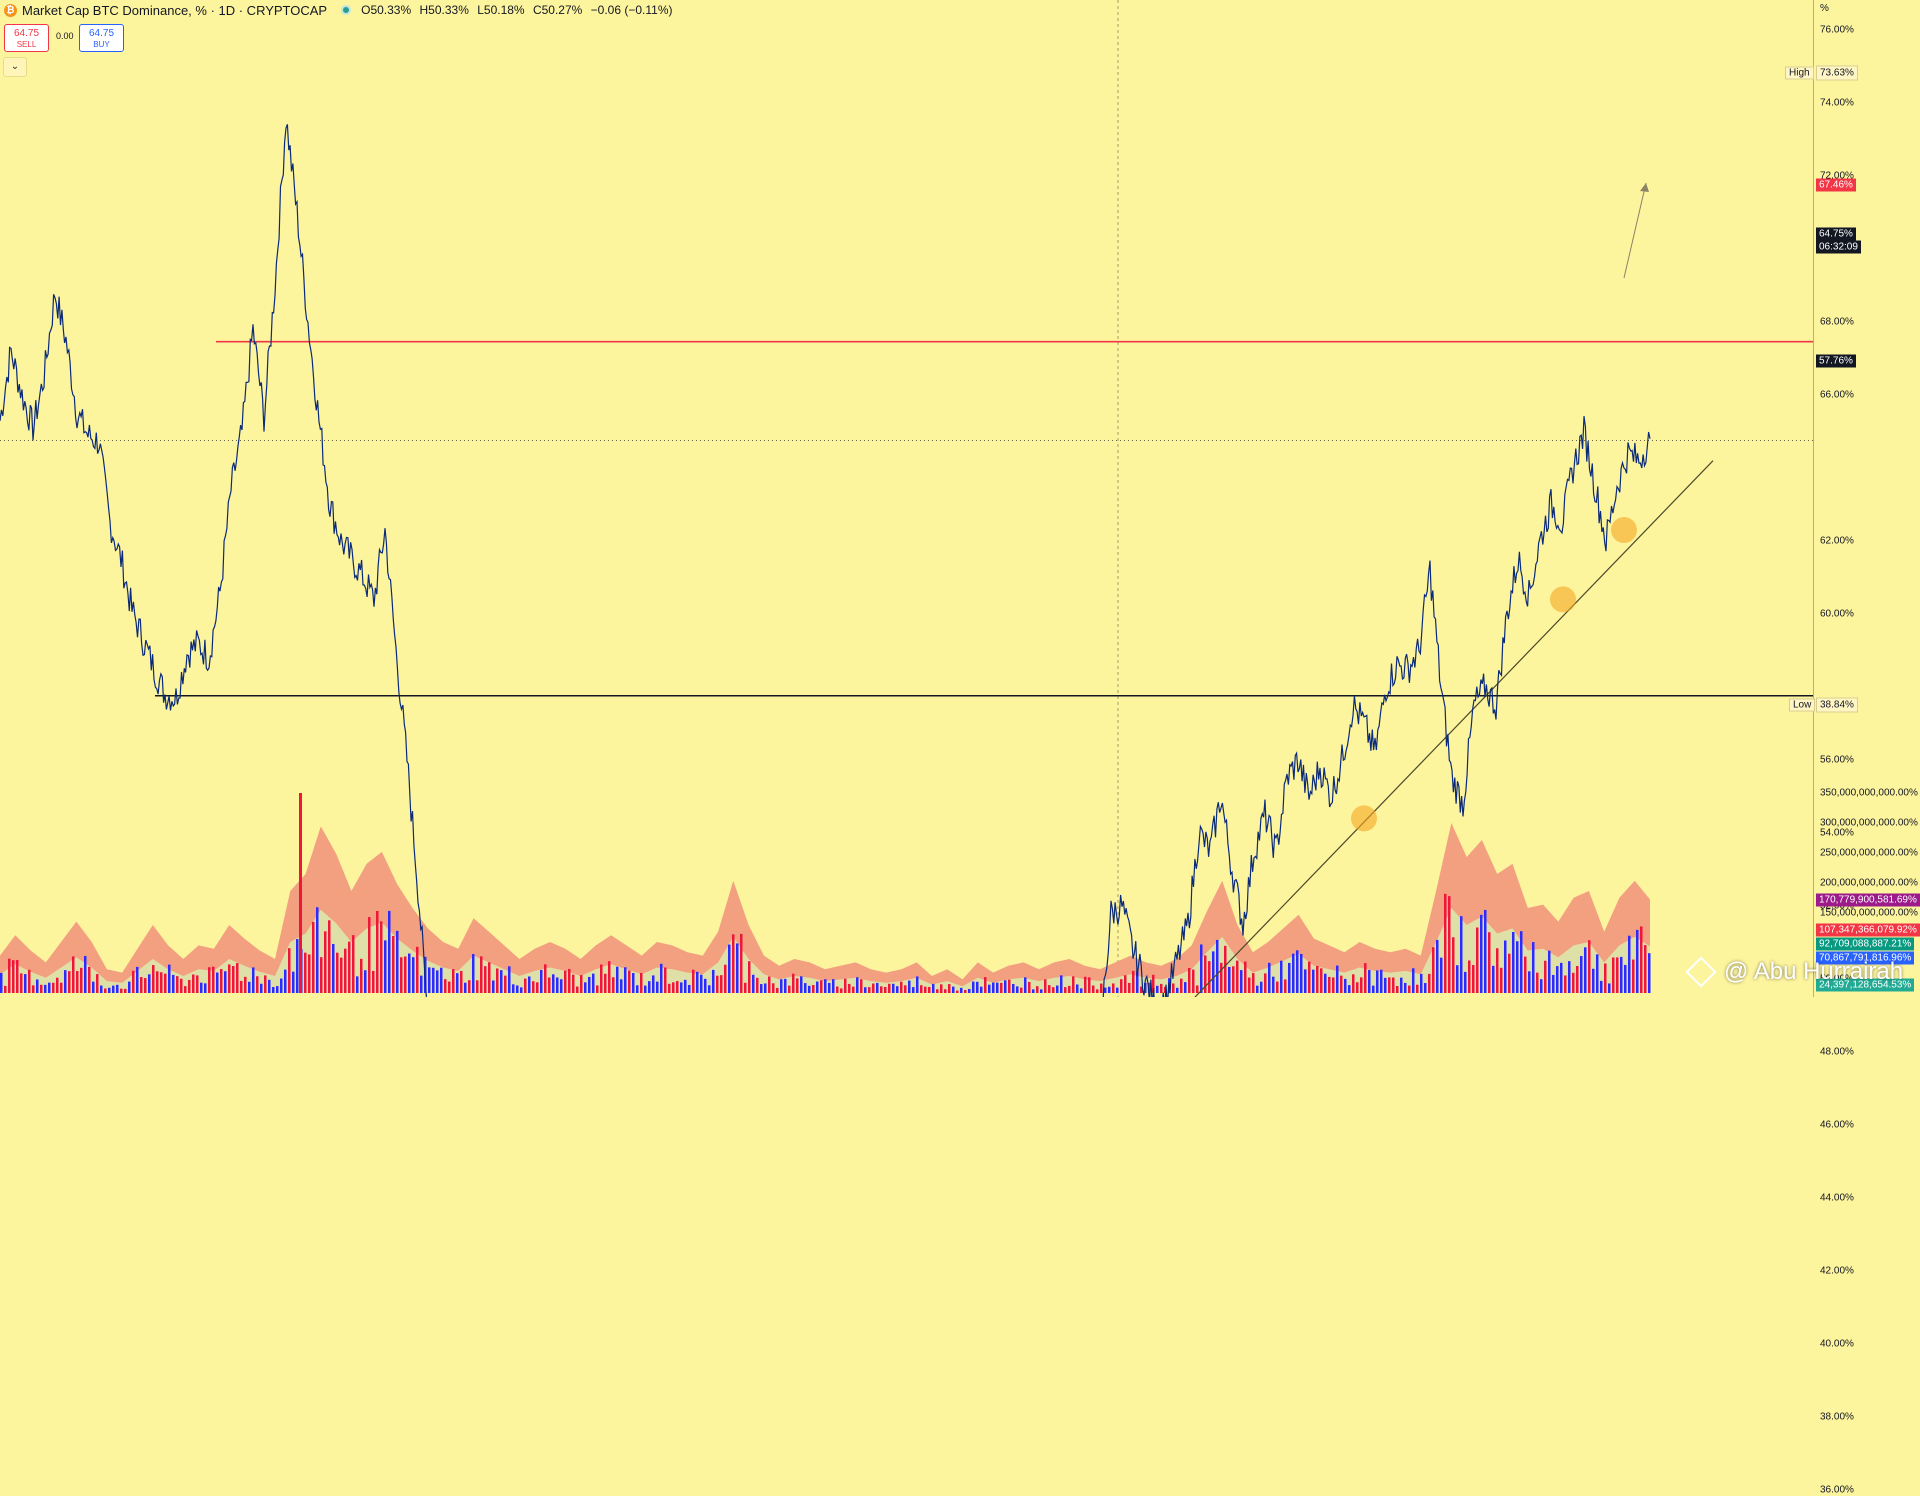 The image size is (1920, 1496). Describe the element at coordinates (1869, 853) in the screenshot. I see `volume-tick-label: 250,000,000,000.00%` at that location.